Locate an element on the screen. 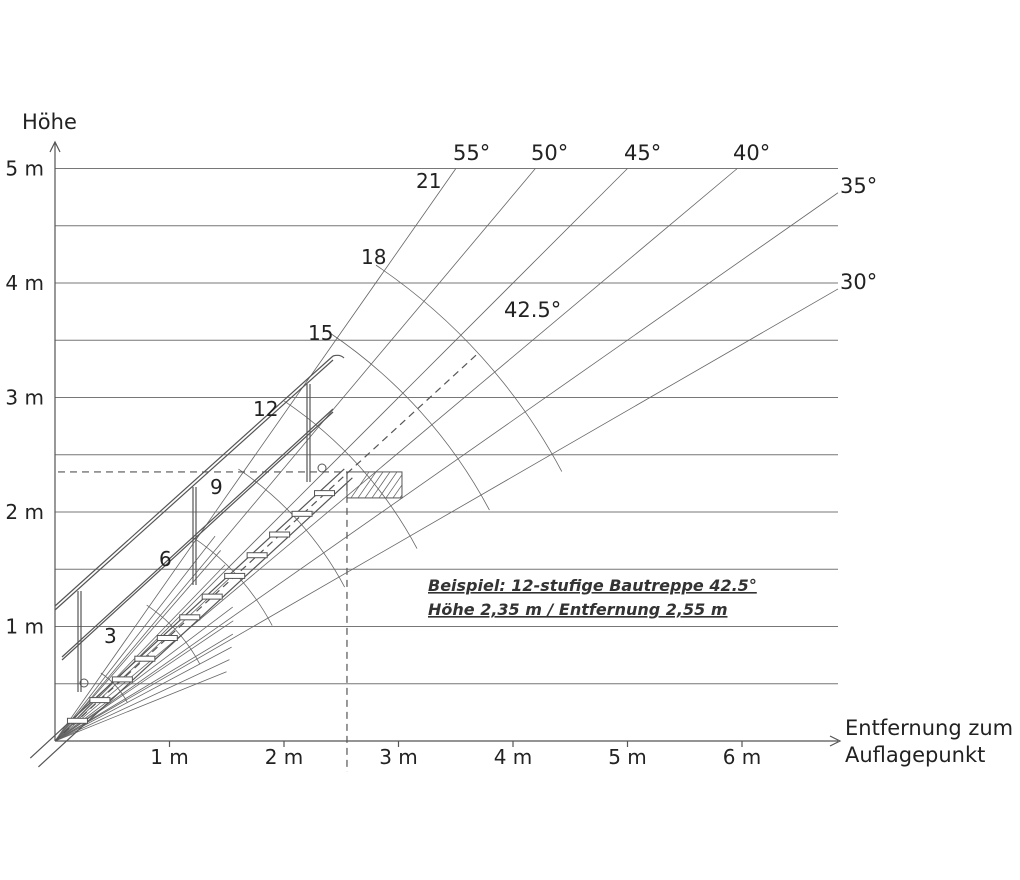 The width and height of the screenshot is (1020, 880). stringer-lower is located at coordinates (195, 622).